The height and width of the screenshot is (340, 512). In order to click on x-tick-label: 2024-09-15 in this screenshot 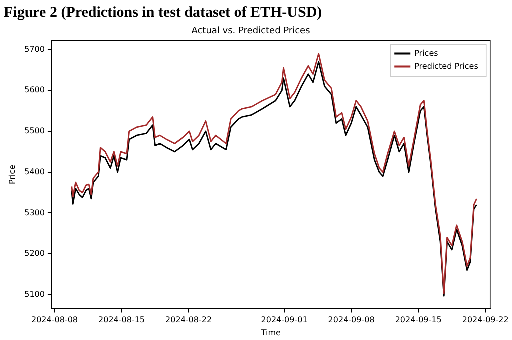, I will do `click(418, 320)`.